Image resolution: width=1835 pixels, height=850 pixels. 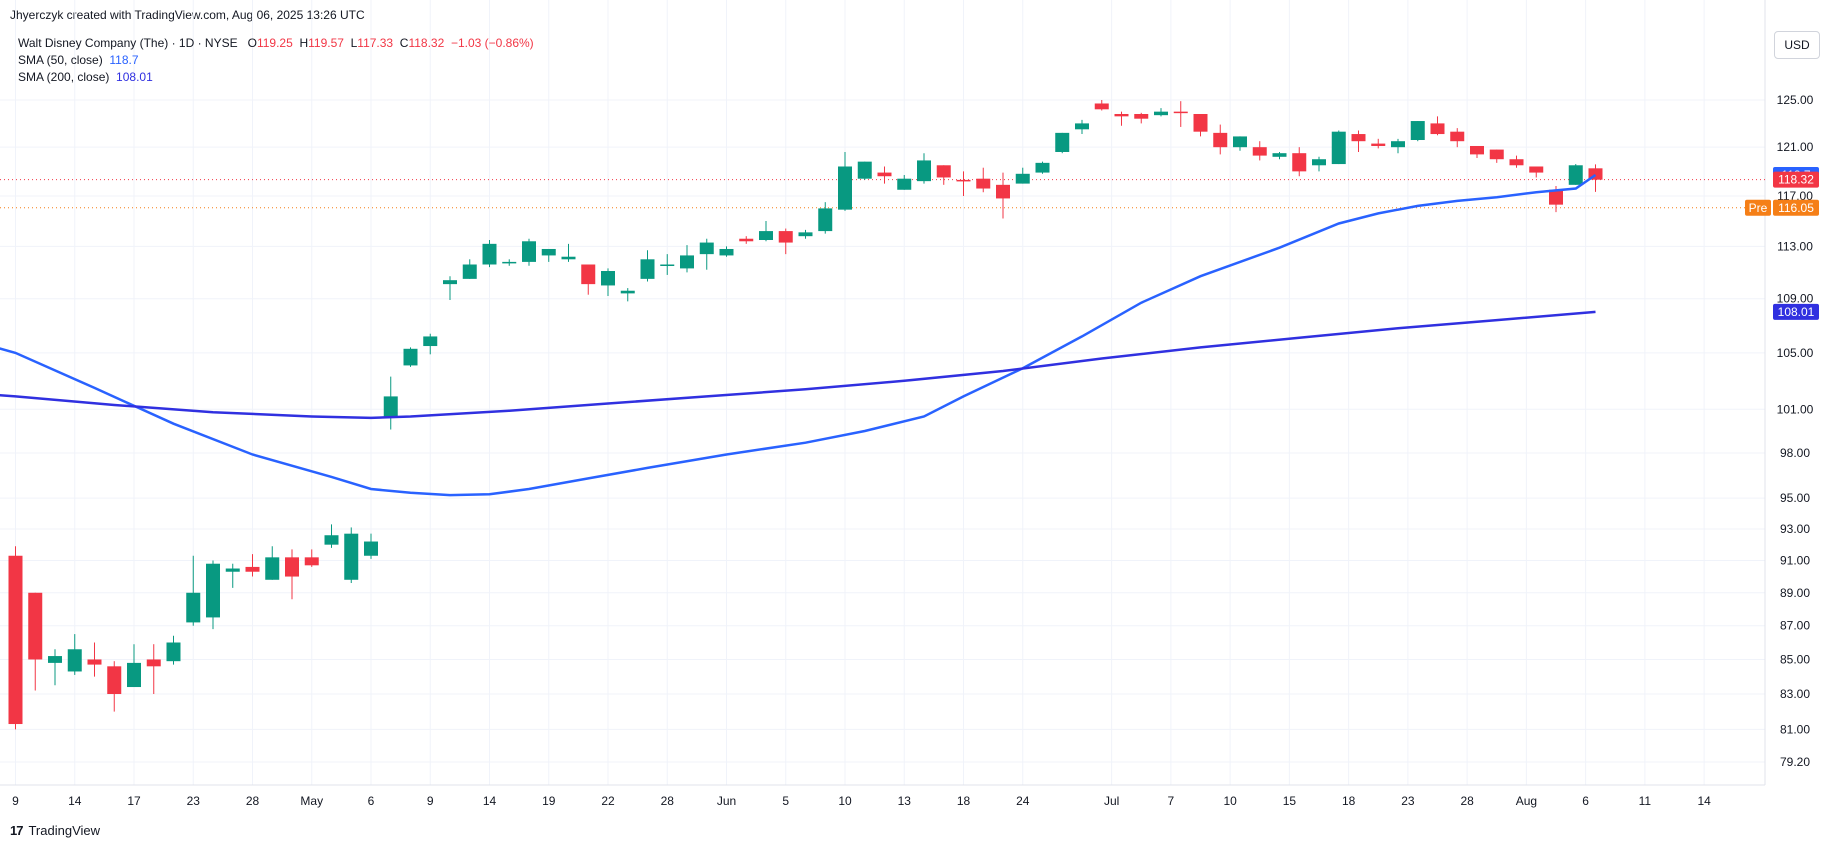 I want to click on price-tick-label: 87.00, so click(x=1795, y=626).